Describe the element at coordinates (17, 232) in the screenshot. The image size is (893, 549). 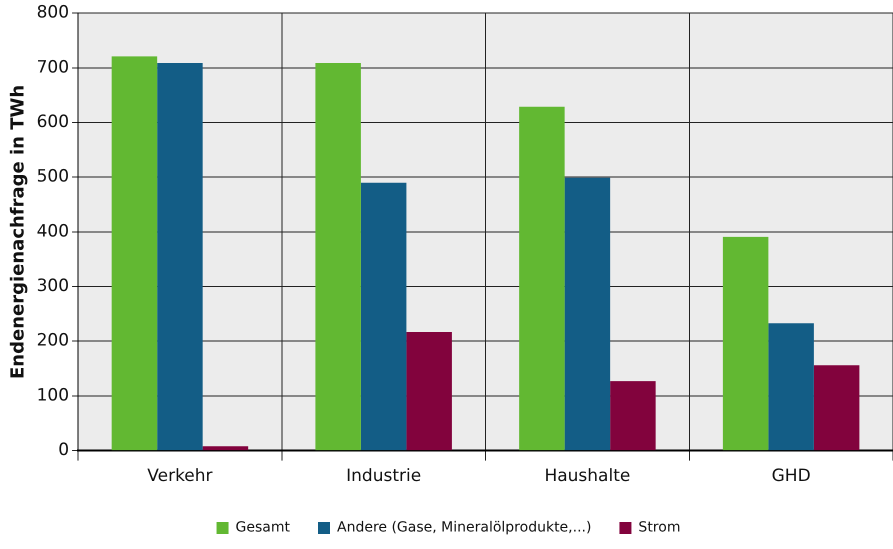
I see `y-axis-title: Endenergienachfrage in TWh` at that location.